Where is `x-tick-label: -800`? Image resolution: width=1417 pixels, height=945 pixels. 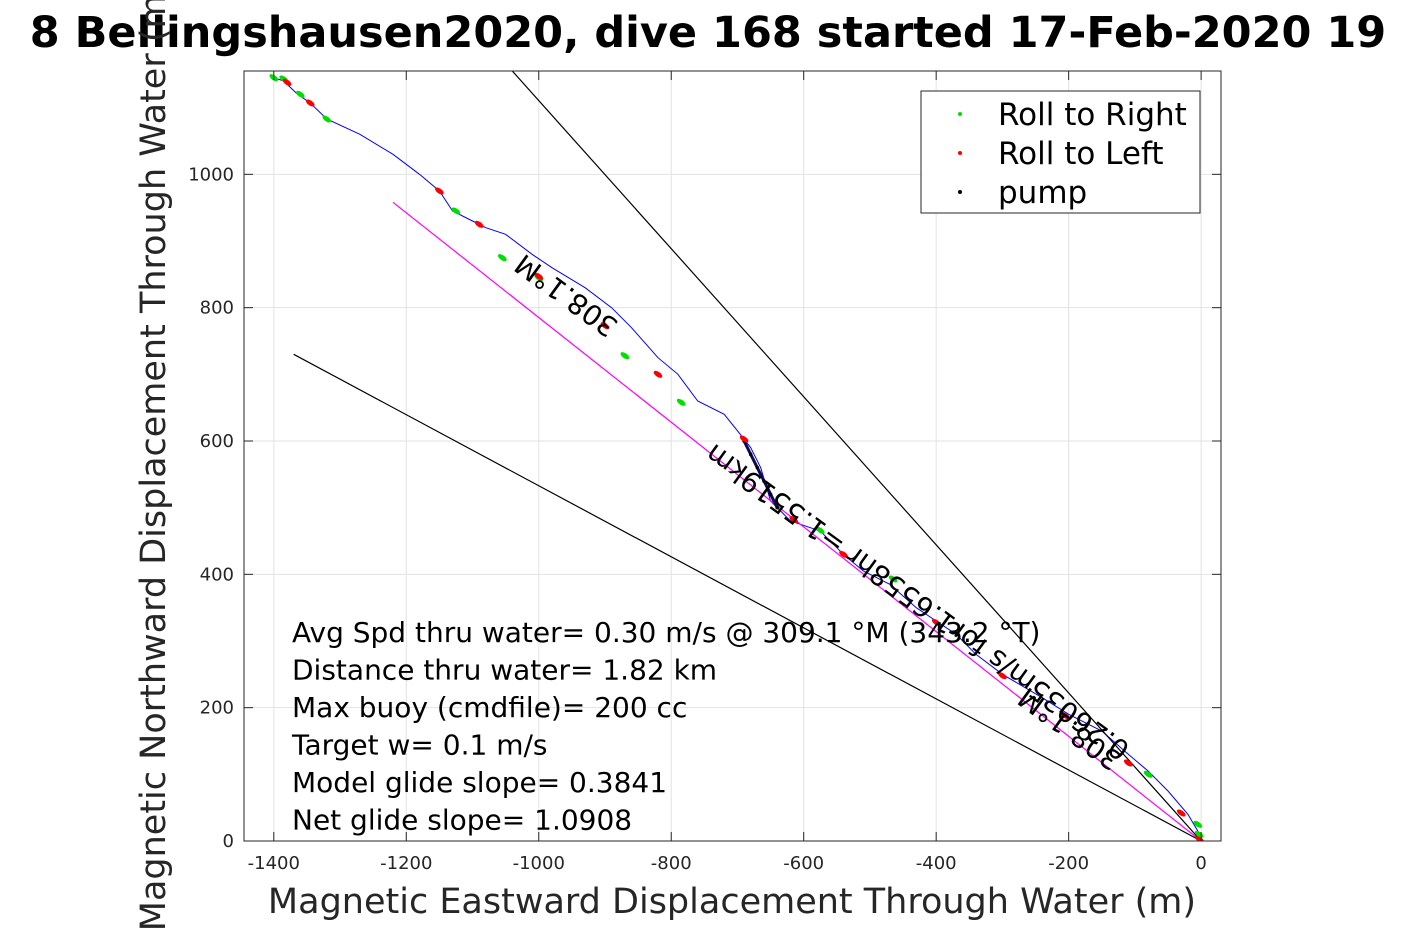
x-tick-label: -800 is located at coordinates (671, 863).